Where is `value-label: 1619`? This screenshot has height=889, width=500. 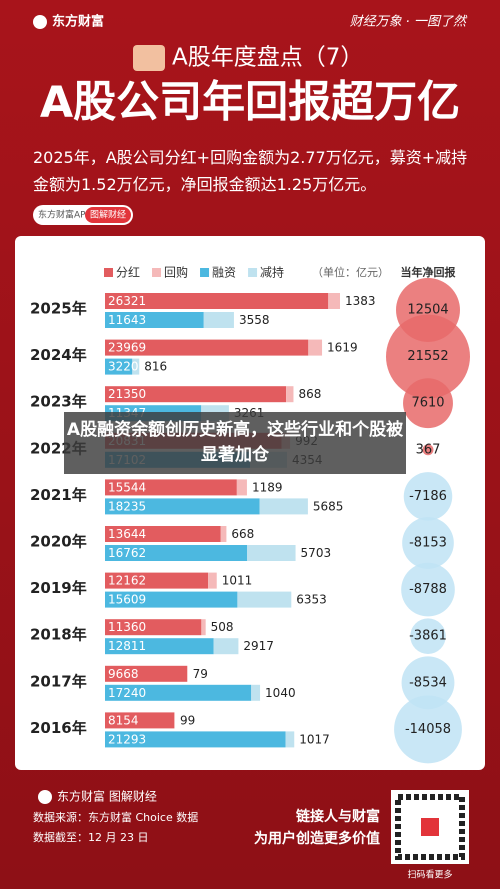
value-label: 1619 is located at coordinates (342, 348).